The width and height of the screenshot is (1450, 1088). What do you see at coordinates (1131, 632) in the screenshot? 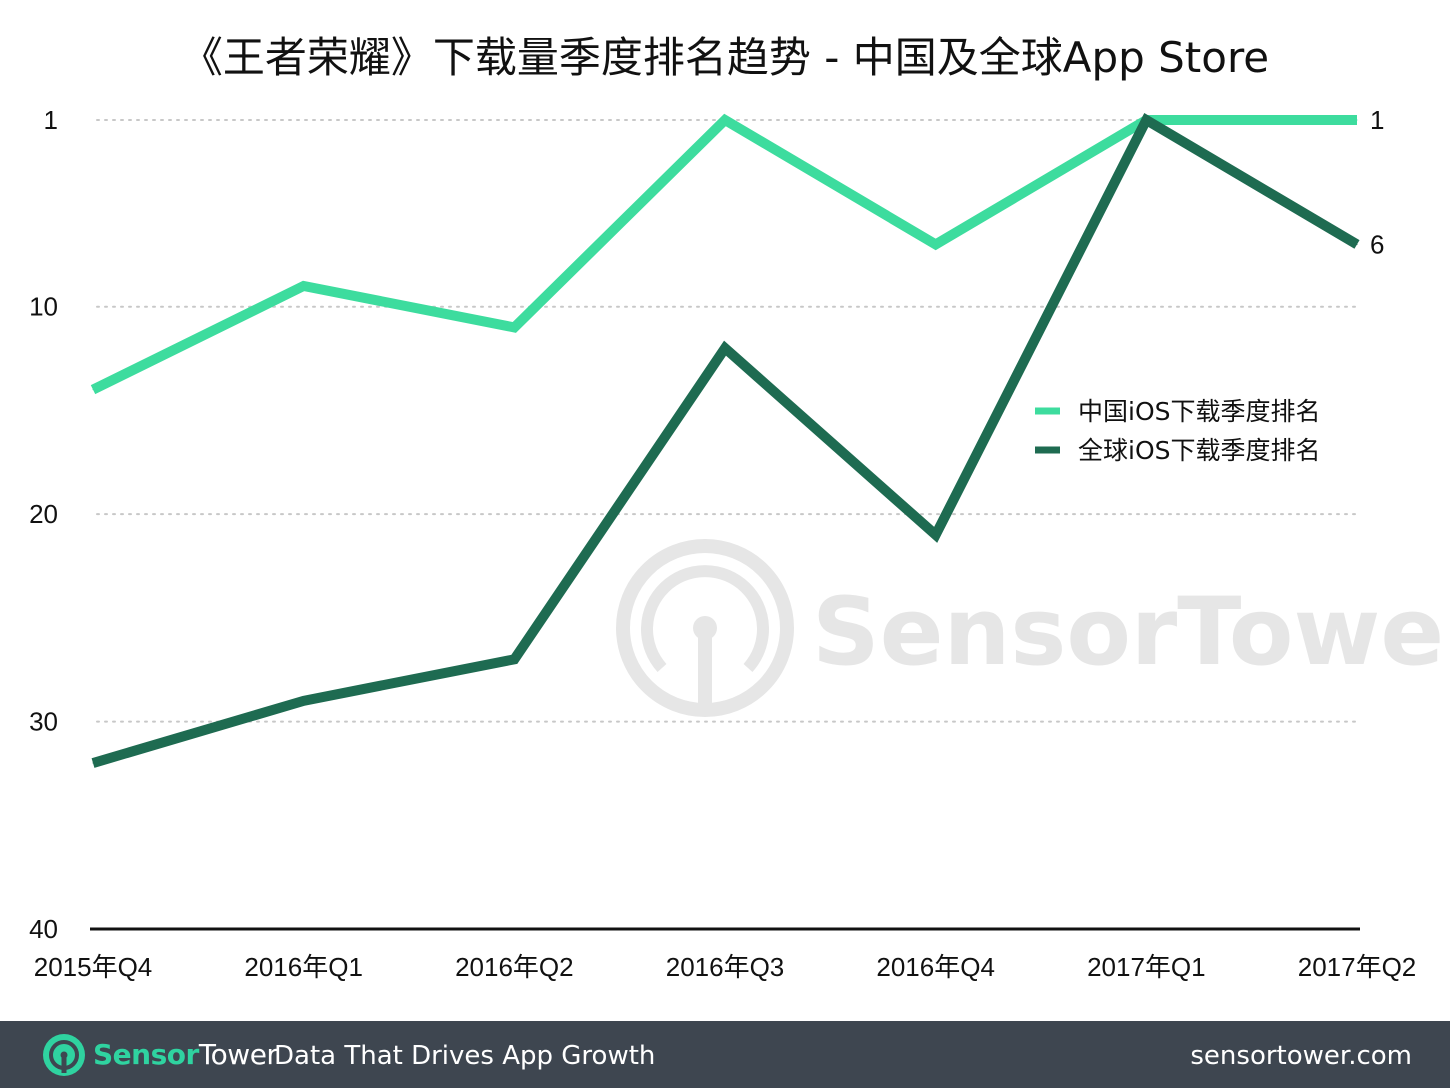
I see `watermark-text: SensorTower` at bounding box center [1131, 632].